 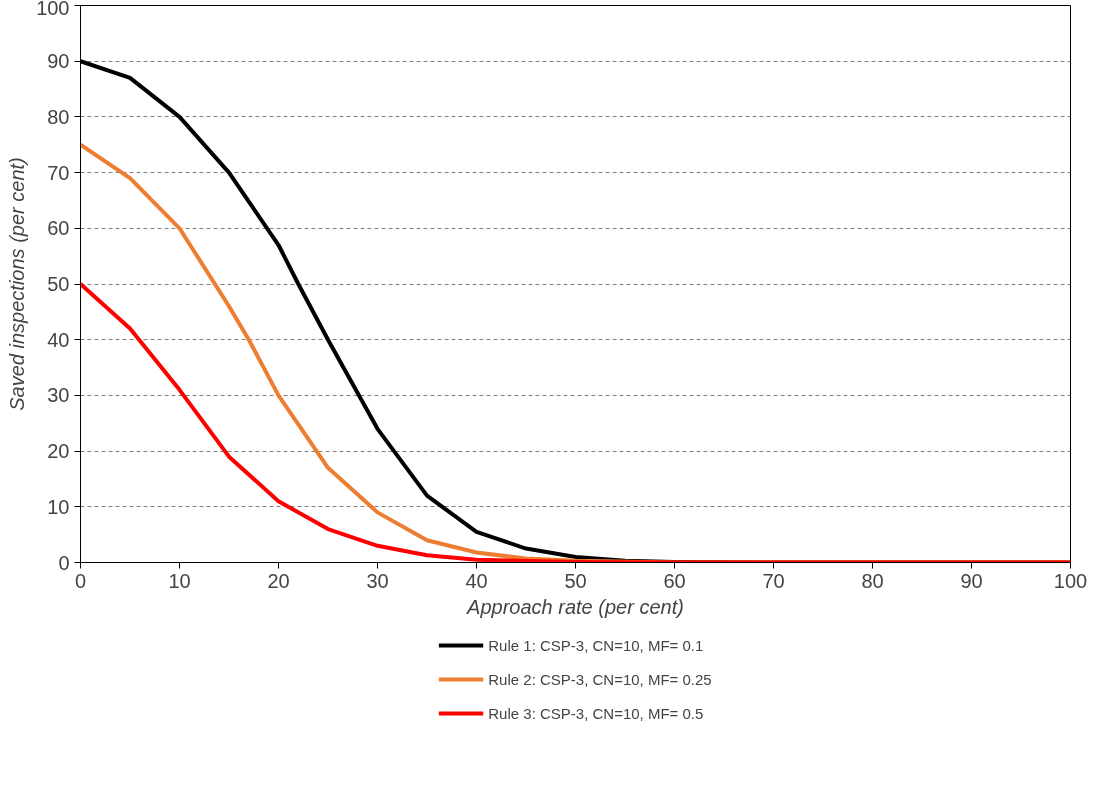 What do you see at coordinates (596, 645) in the screenshot?
I see `legend-label: Rule 1: CSP-3, CN=10, MF= 0.1` at bounding box center [596, 645].